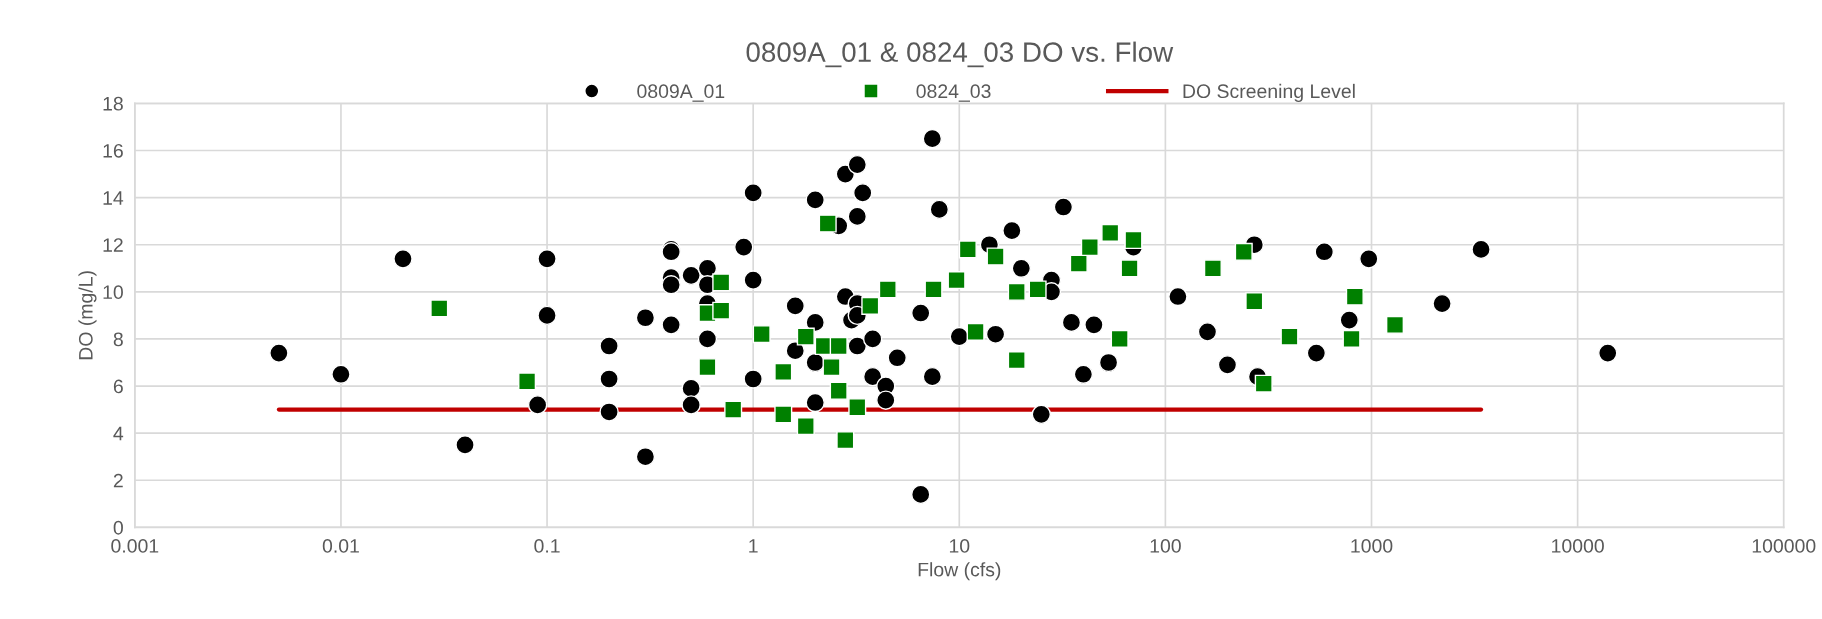 The width and height of the screenshot is (1822, 619). I want to click on y-tick-label: 16, so click(113, 150).